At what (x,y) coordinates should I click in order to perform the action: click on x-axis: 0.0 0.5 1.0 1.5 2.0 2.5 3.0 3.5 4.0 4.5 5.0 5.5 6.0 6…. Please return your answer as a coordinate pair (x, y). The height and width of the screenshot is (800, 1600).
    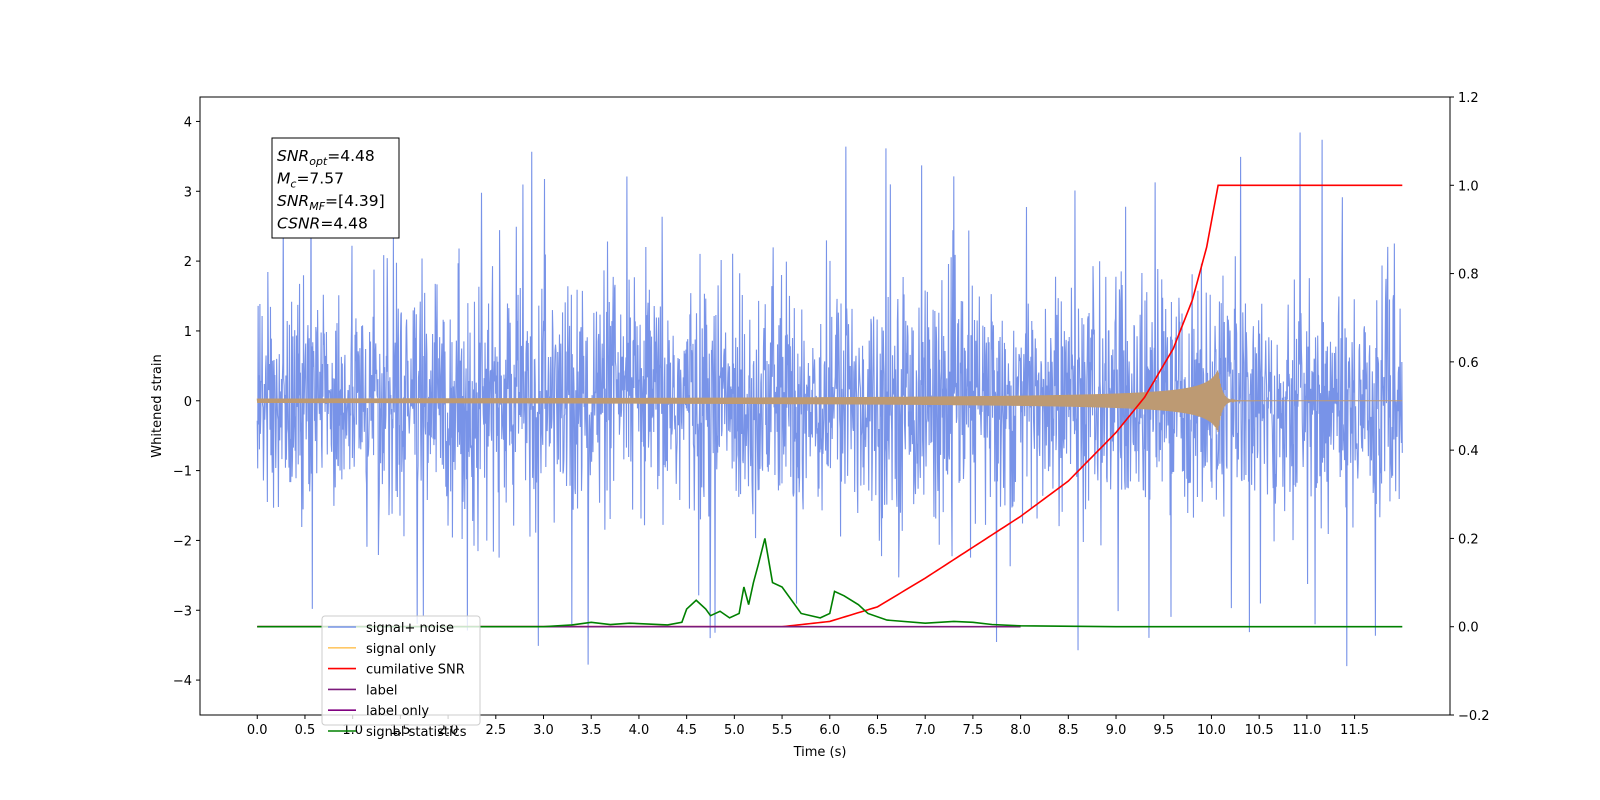
    Looking at the image, I should click on (808, 726).